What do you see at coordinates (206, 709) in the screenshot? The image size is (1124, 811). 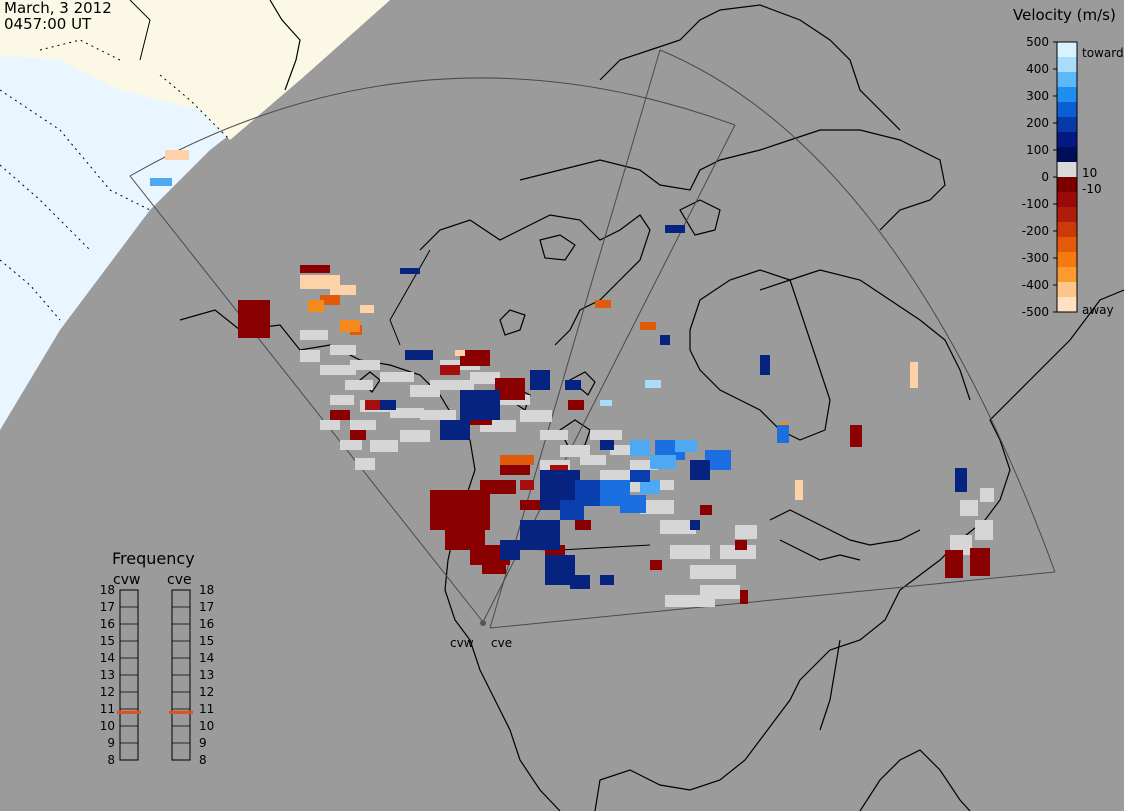 I see `frequency-tick-label: 11` at bounding box center [206, 709].